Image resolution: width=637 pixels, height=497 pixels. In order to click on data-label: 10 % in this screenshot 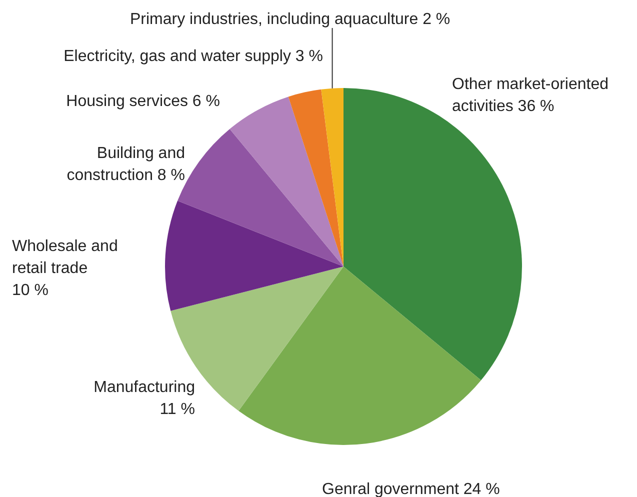, I will do `click(30, 290)`.